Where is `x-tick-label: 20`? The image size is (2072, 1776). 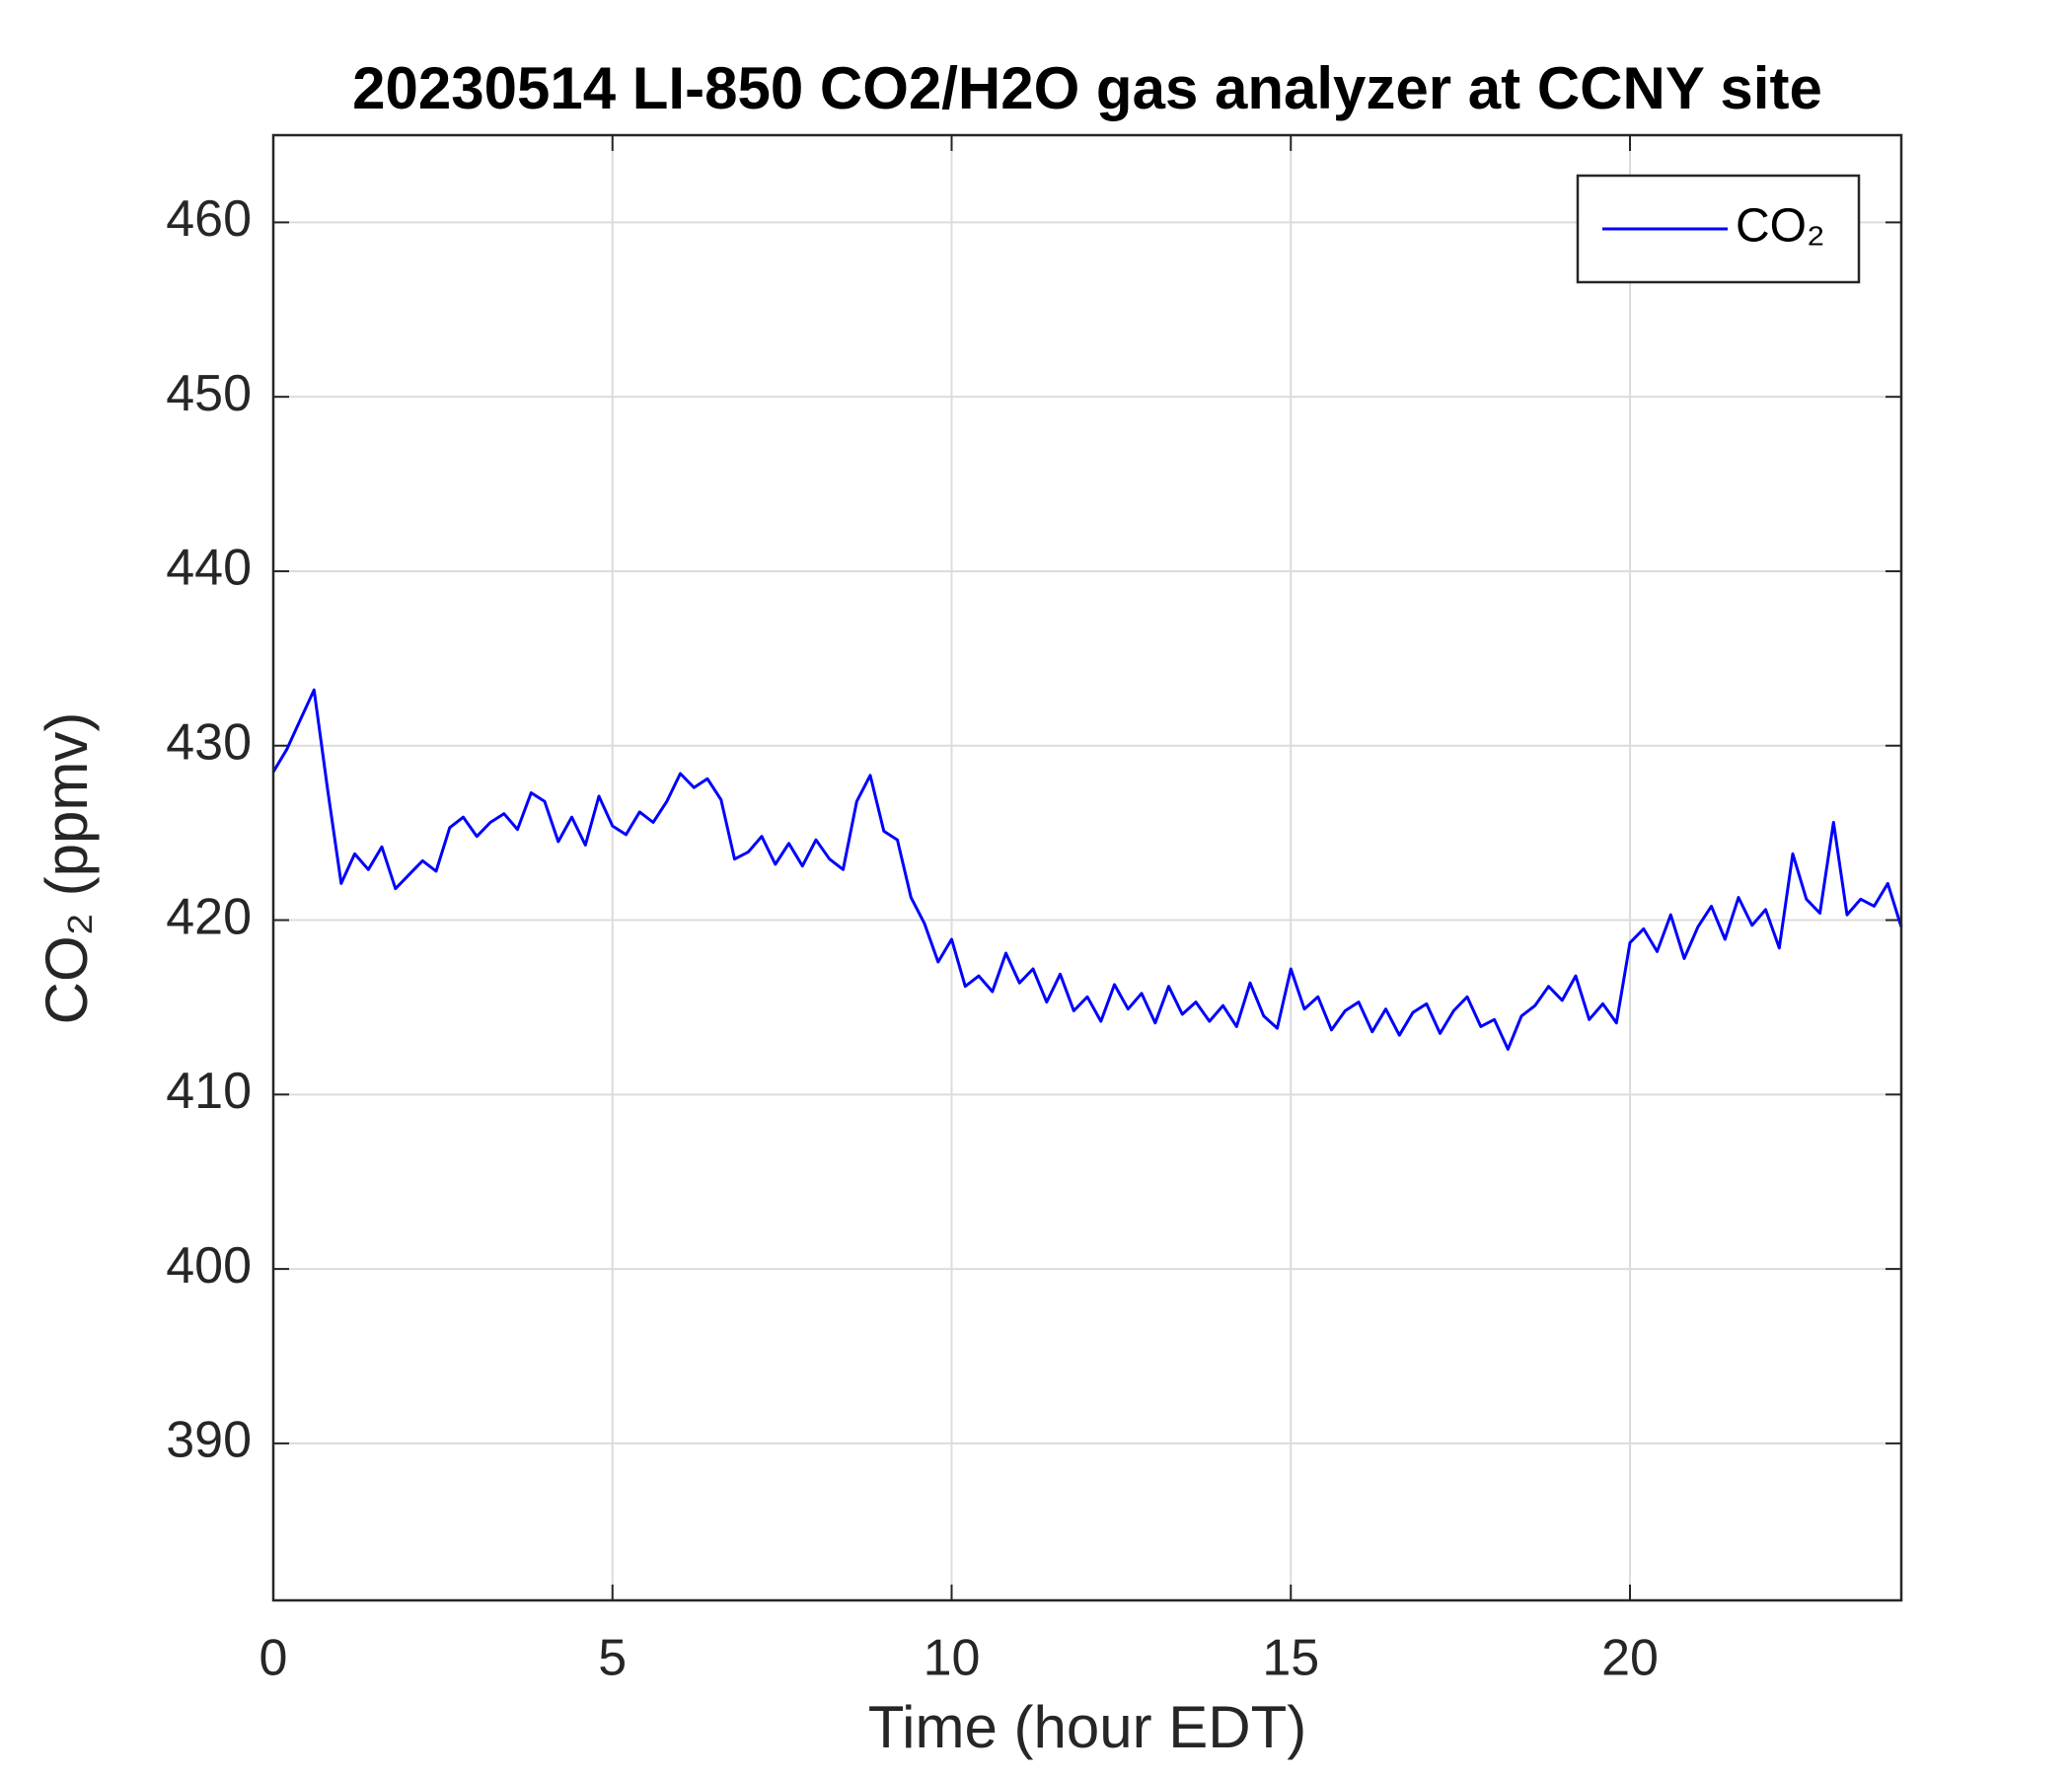 x-tick-label: 20 is located at coordinates (1630, 1659).